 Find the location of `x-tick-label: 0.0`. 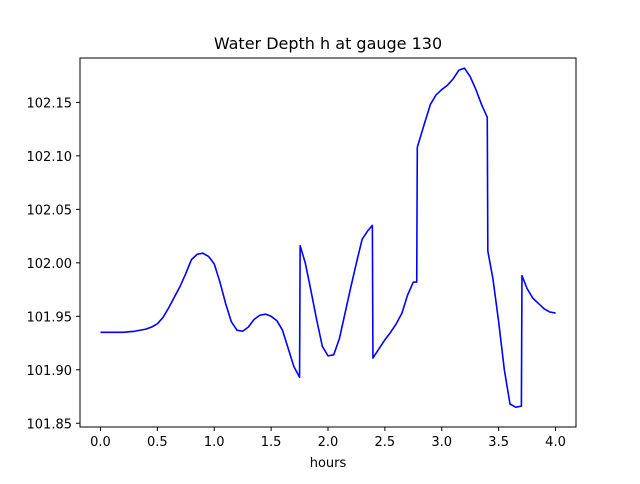

x-tick-label: 0.0 is located at coordinates (100, 442).